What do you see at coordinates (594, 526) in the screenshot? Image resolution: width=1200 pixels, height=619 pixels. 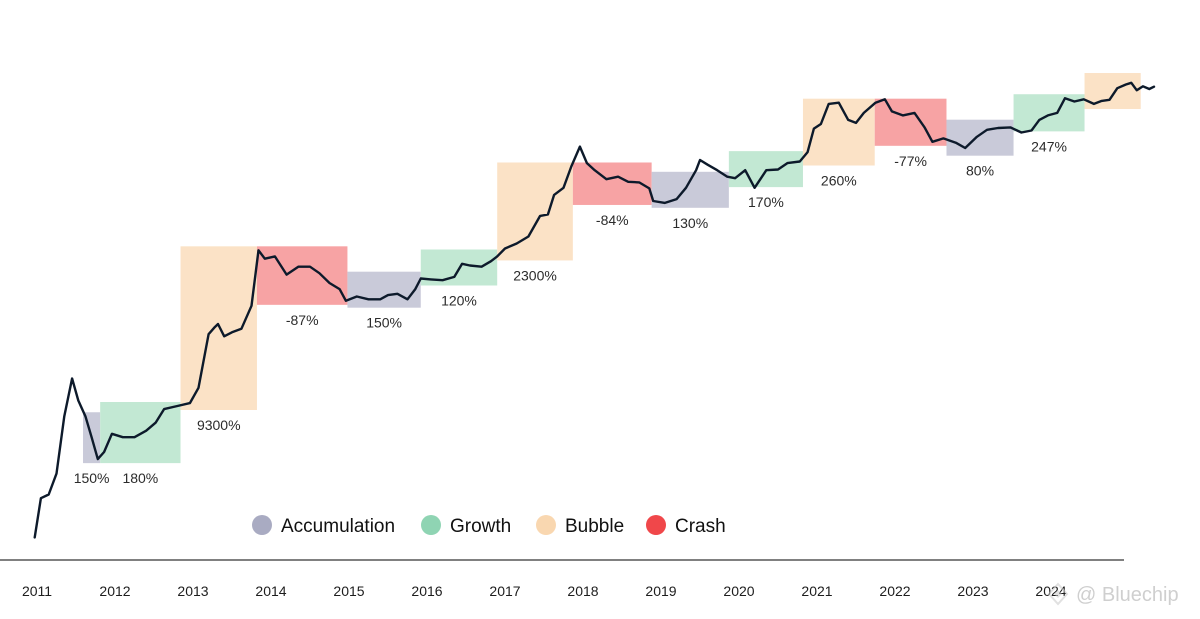 I see `legend-label-bubble: Bubble` at bounding box center [594, 526].